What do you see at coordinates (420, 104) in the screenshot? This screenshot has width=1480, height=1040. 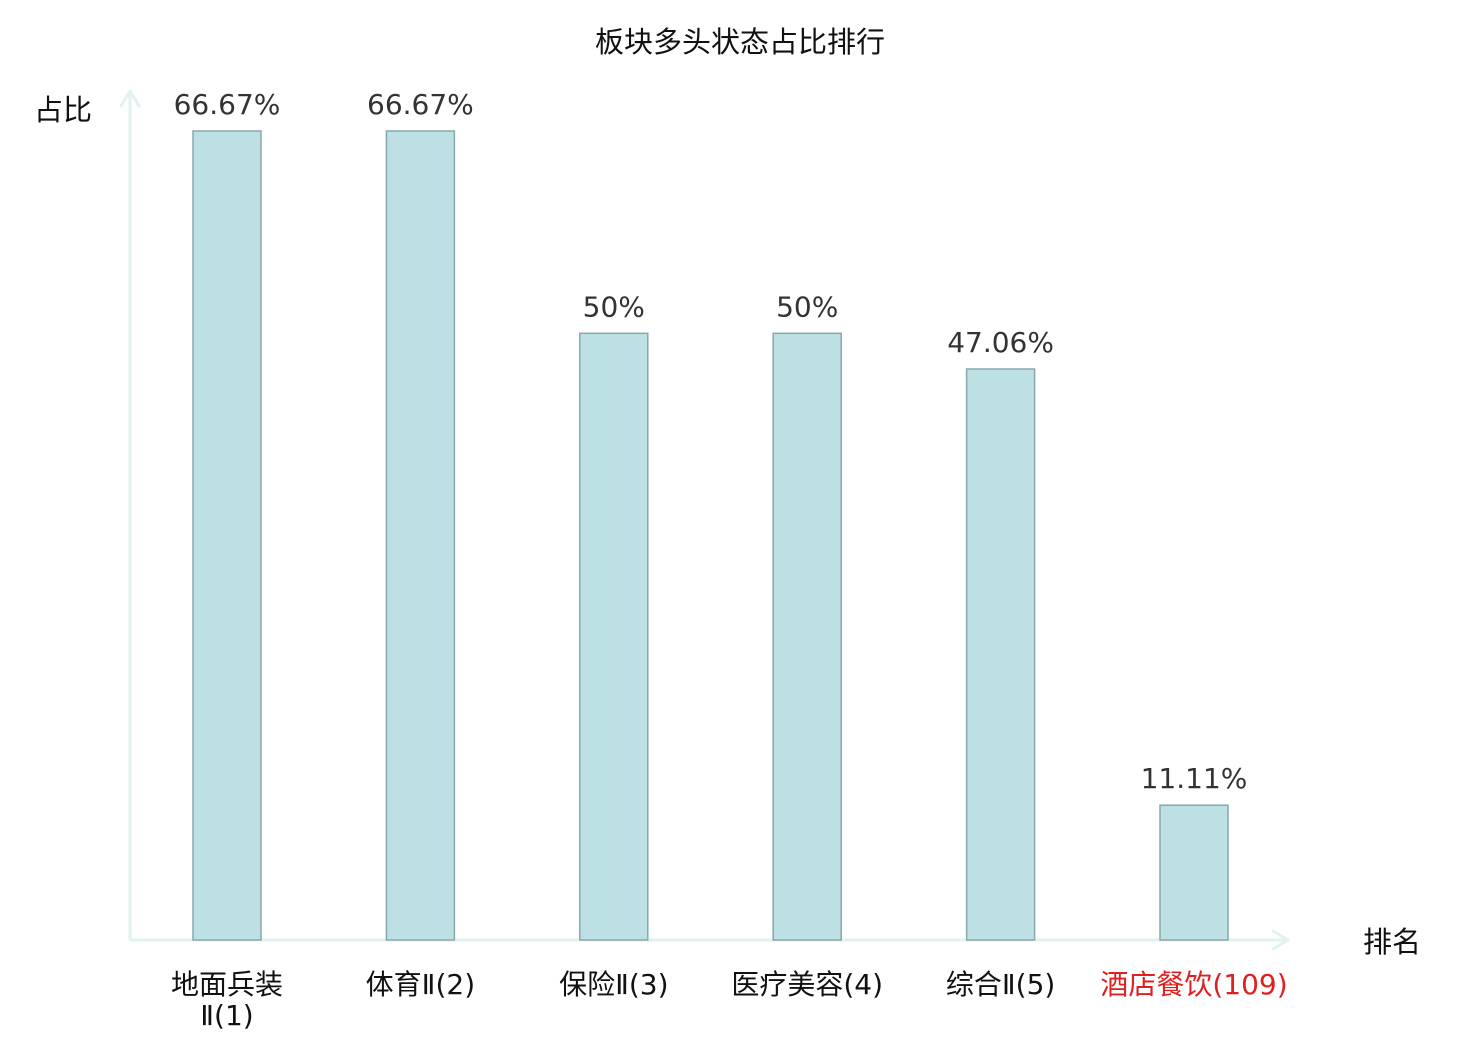 I see `value-label-2: 66.67%` at bounding box center [420, 104].